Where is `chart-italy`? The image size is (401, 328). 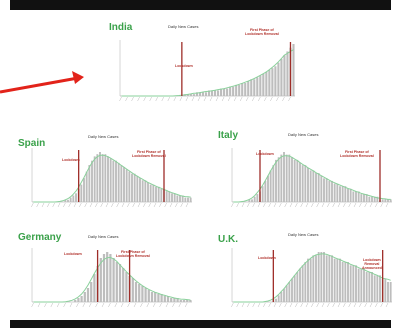 chart-italy is located at coordinates (311, 178).